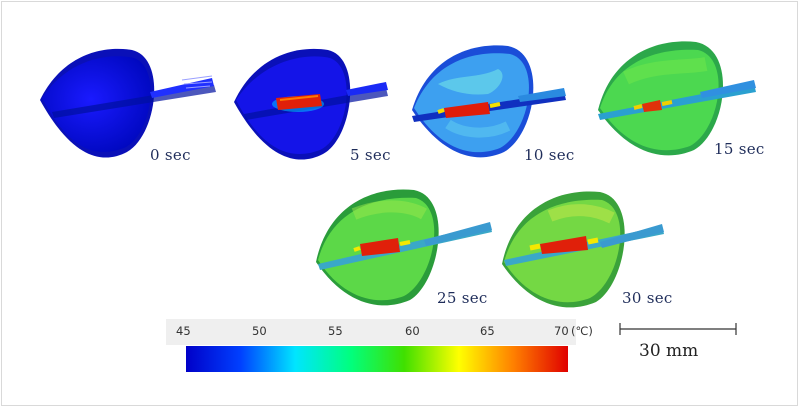 Image resolution: width=800 pixels, height=408 pixels. What do you see at coordinates (377, 359) in the screenshot?
I see `colorbar-gradient` at bounding box center [377, 359].